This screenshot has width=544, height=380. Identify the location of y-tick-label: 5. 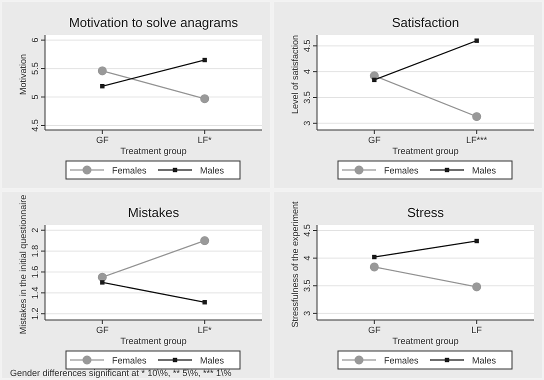
(35, 97).